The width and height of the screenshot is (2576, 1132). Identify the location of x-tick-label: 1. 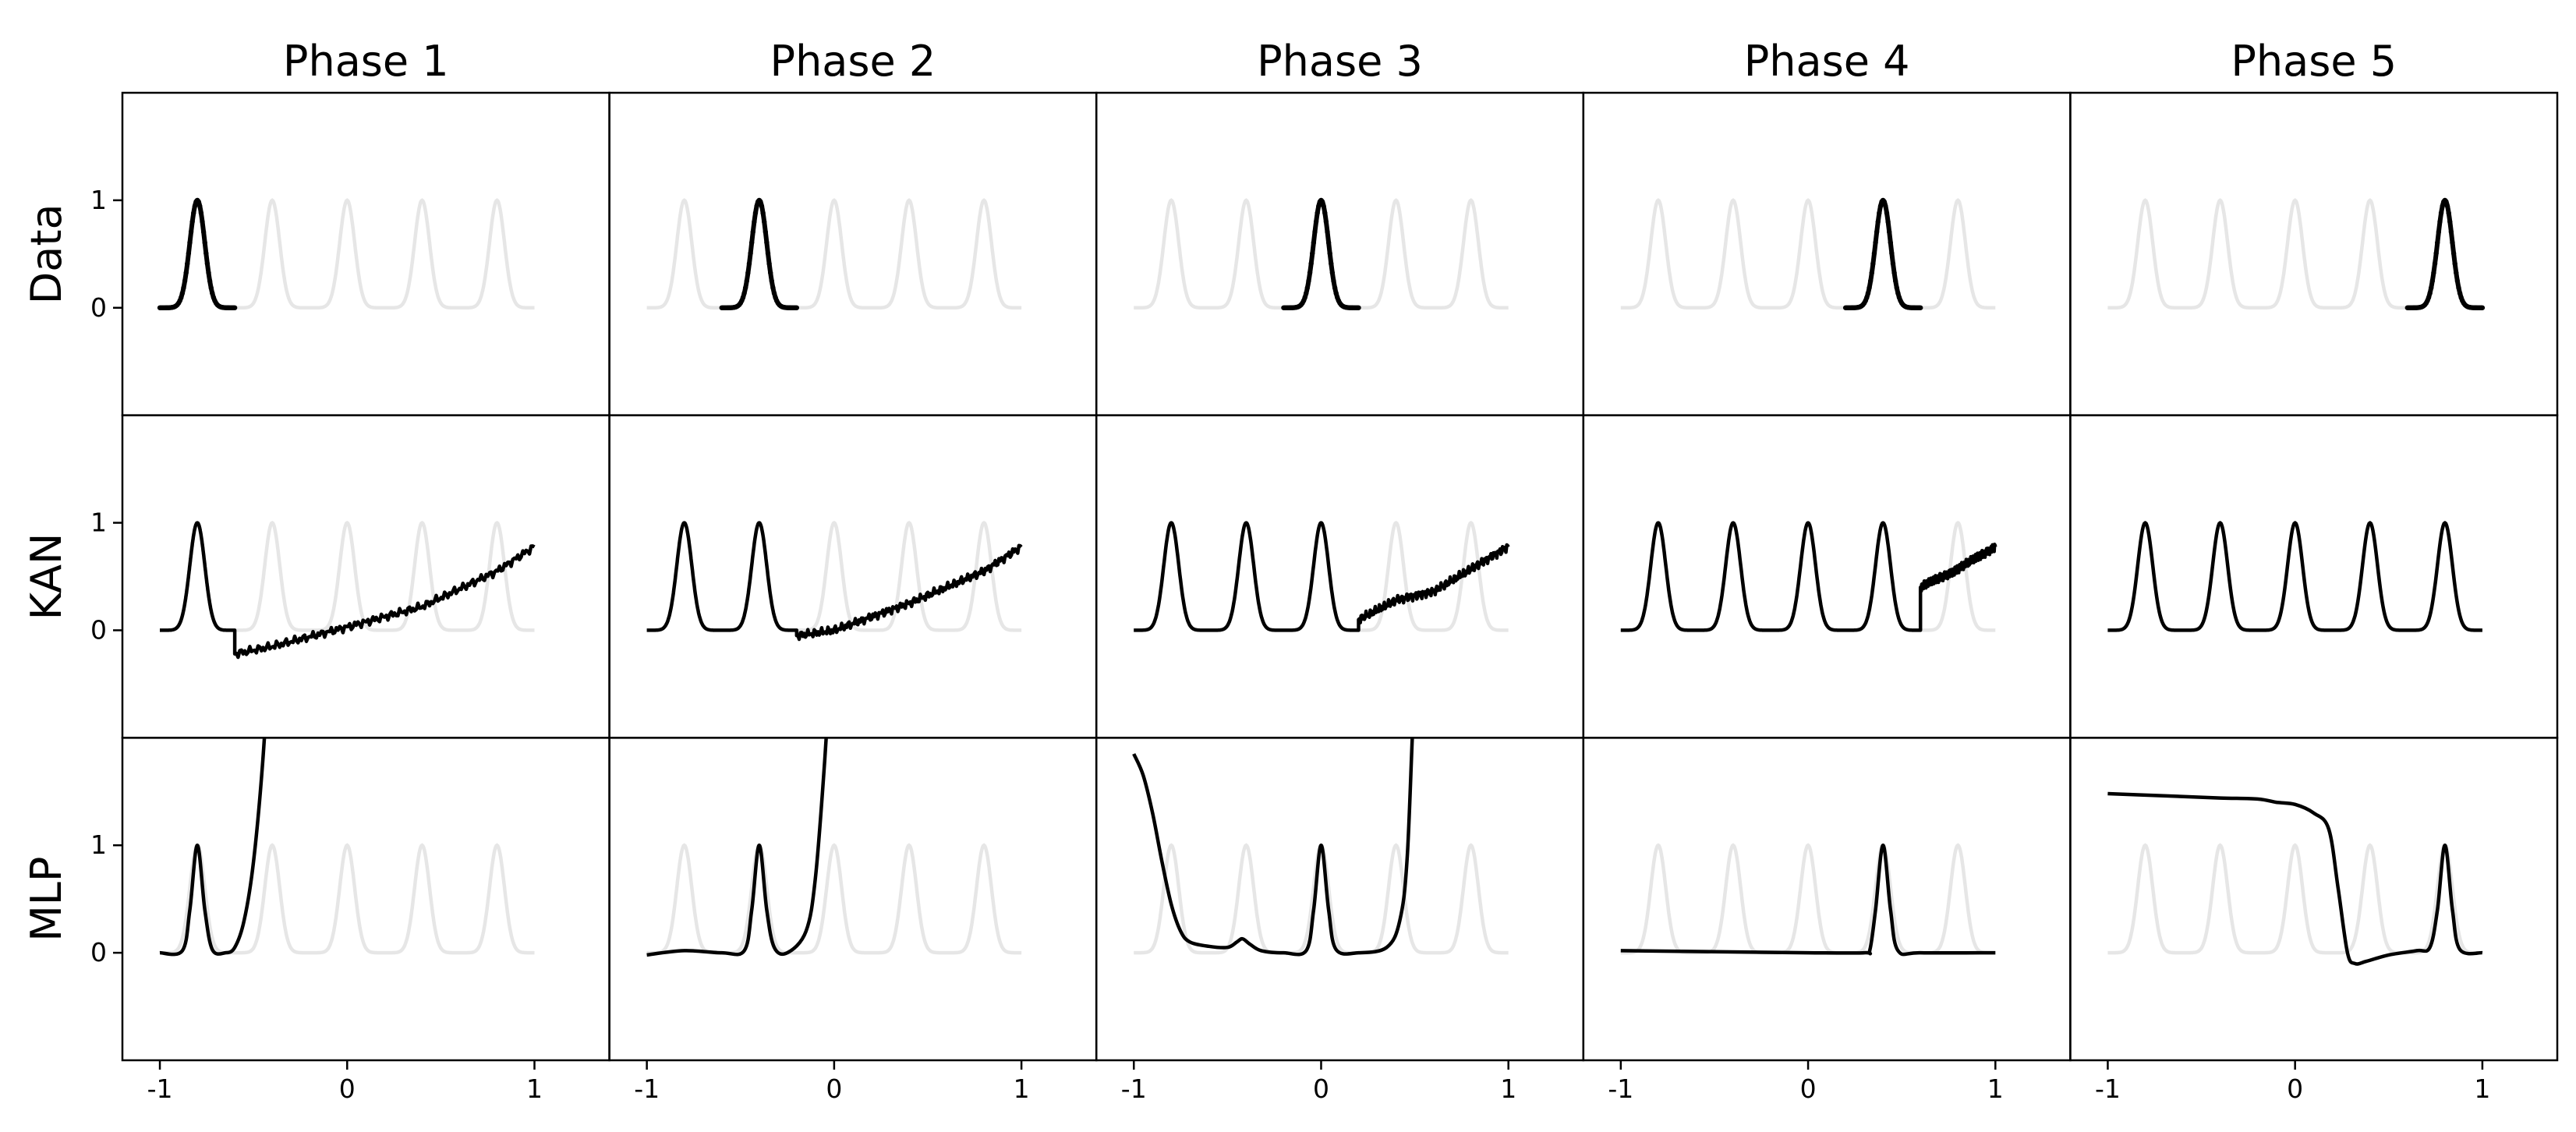
(534, 1089).